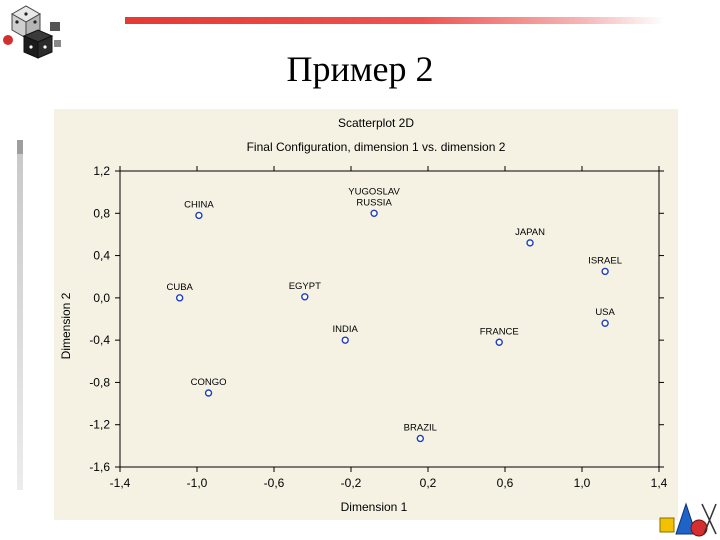 This screenshot has width=720, height=540. Describe the element at coordinates (99, 467) in the screenshot. I see `y-tick-label: -1,6` at that location.